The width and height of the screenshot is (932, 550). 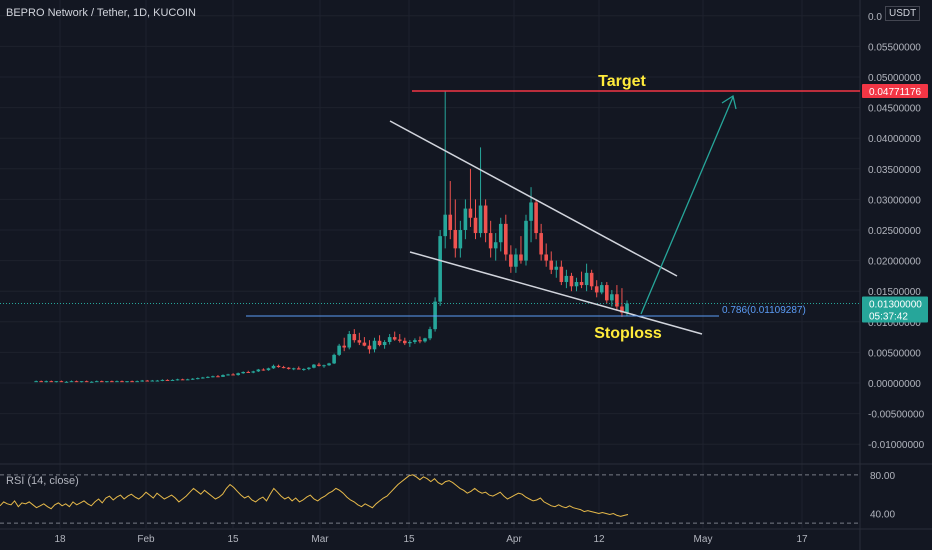 I want to click on current-price-badge-text: 0.01300000, so click(x=895, y=304).